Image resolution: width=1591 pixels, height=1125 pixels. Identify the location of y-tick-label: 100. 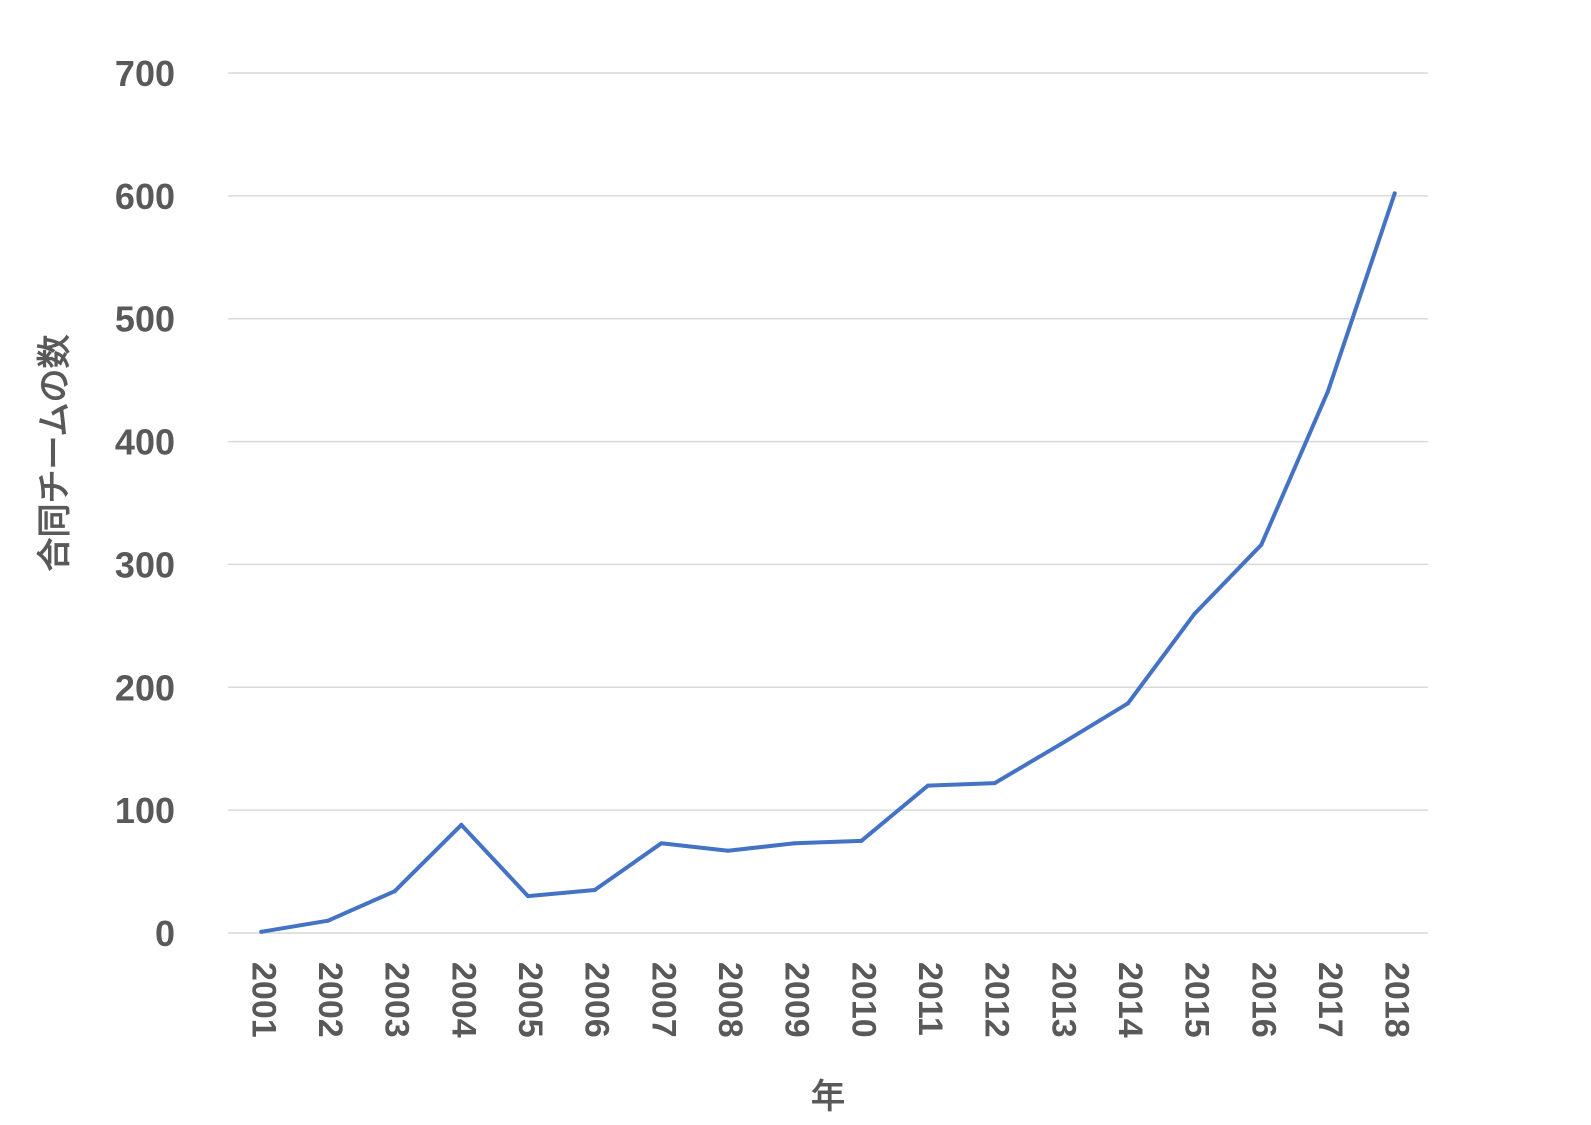
(145, 810).